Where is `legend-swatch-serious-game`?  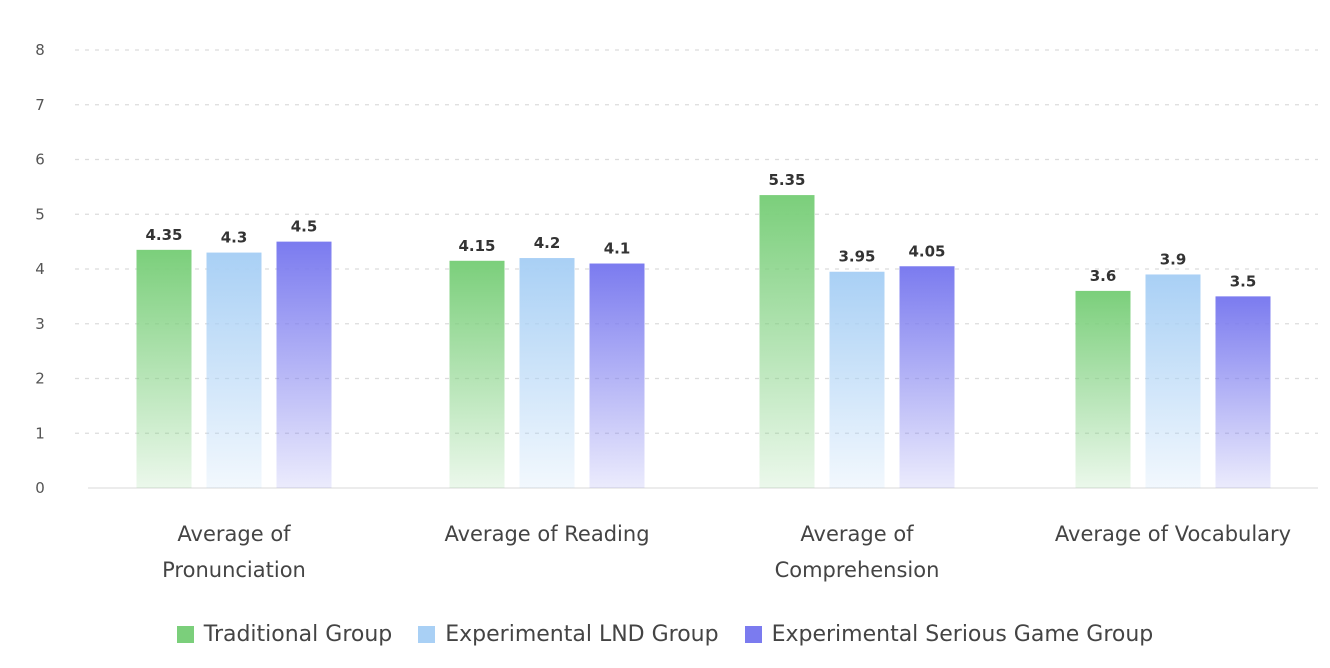 legend-swatch-serious-game is located at coordinates (753, 634).